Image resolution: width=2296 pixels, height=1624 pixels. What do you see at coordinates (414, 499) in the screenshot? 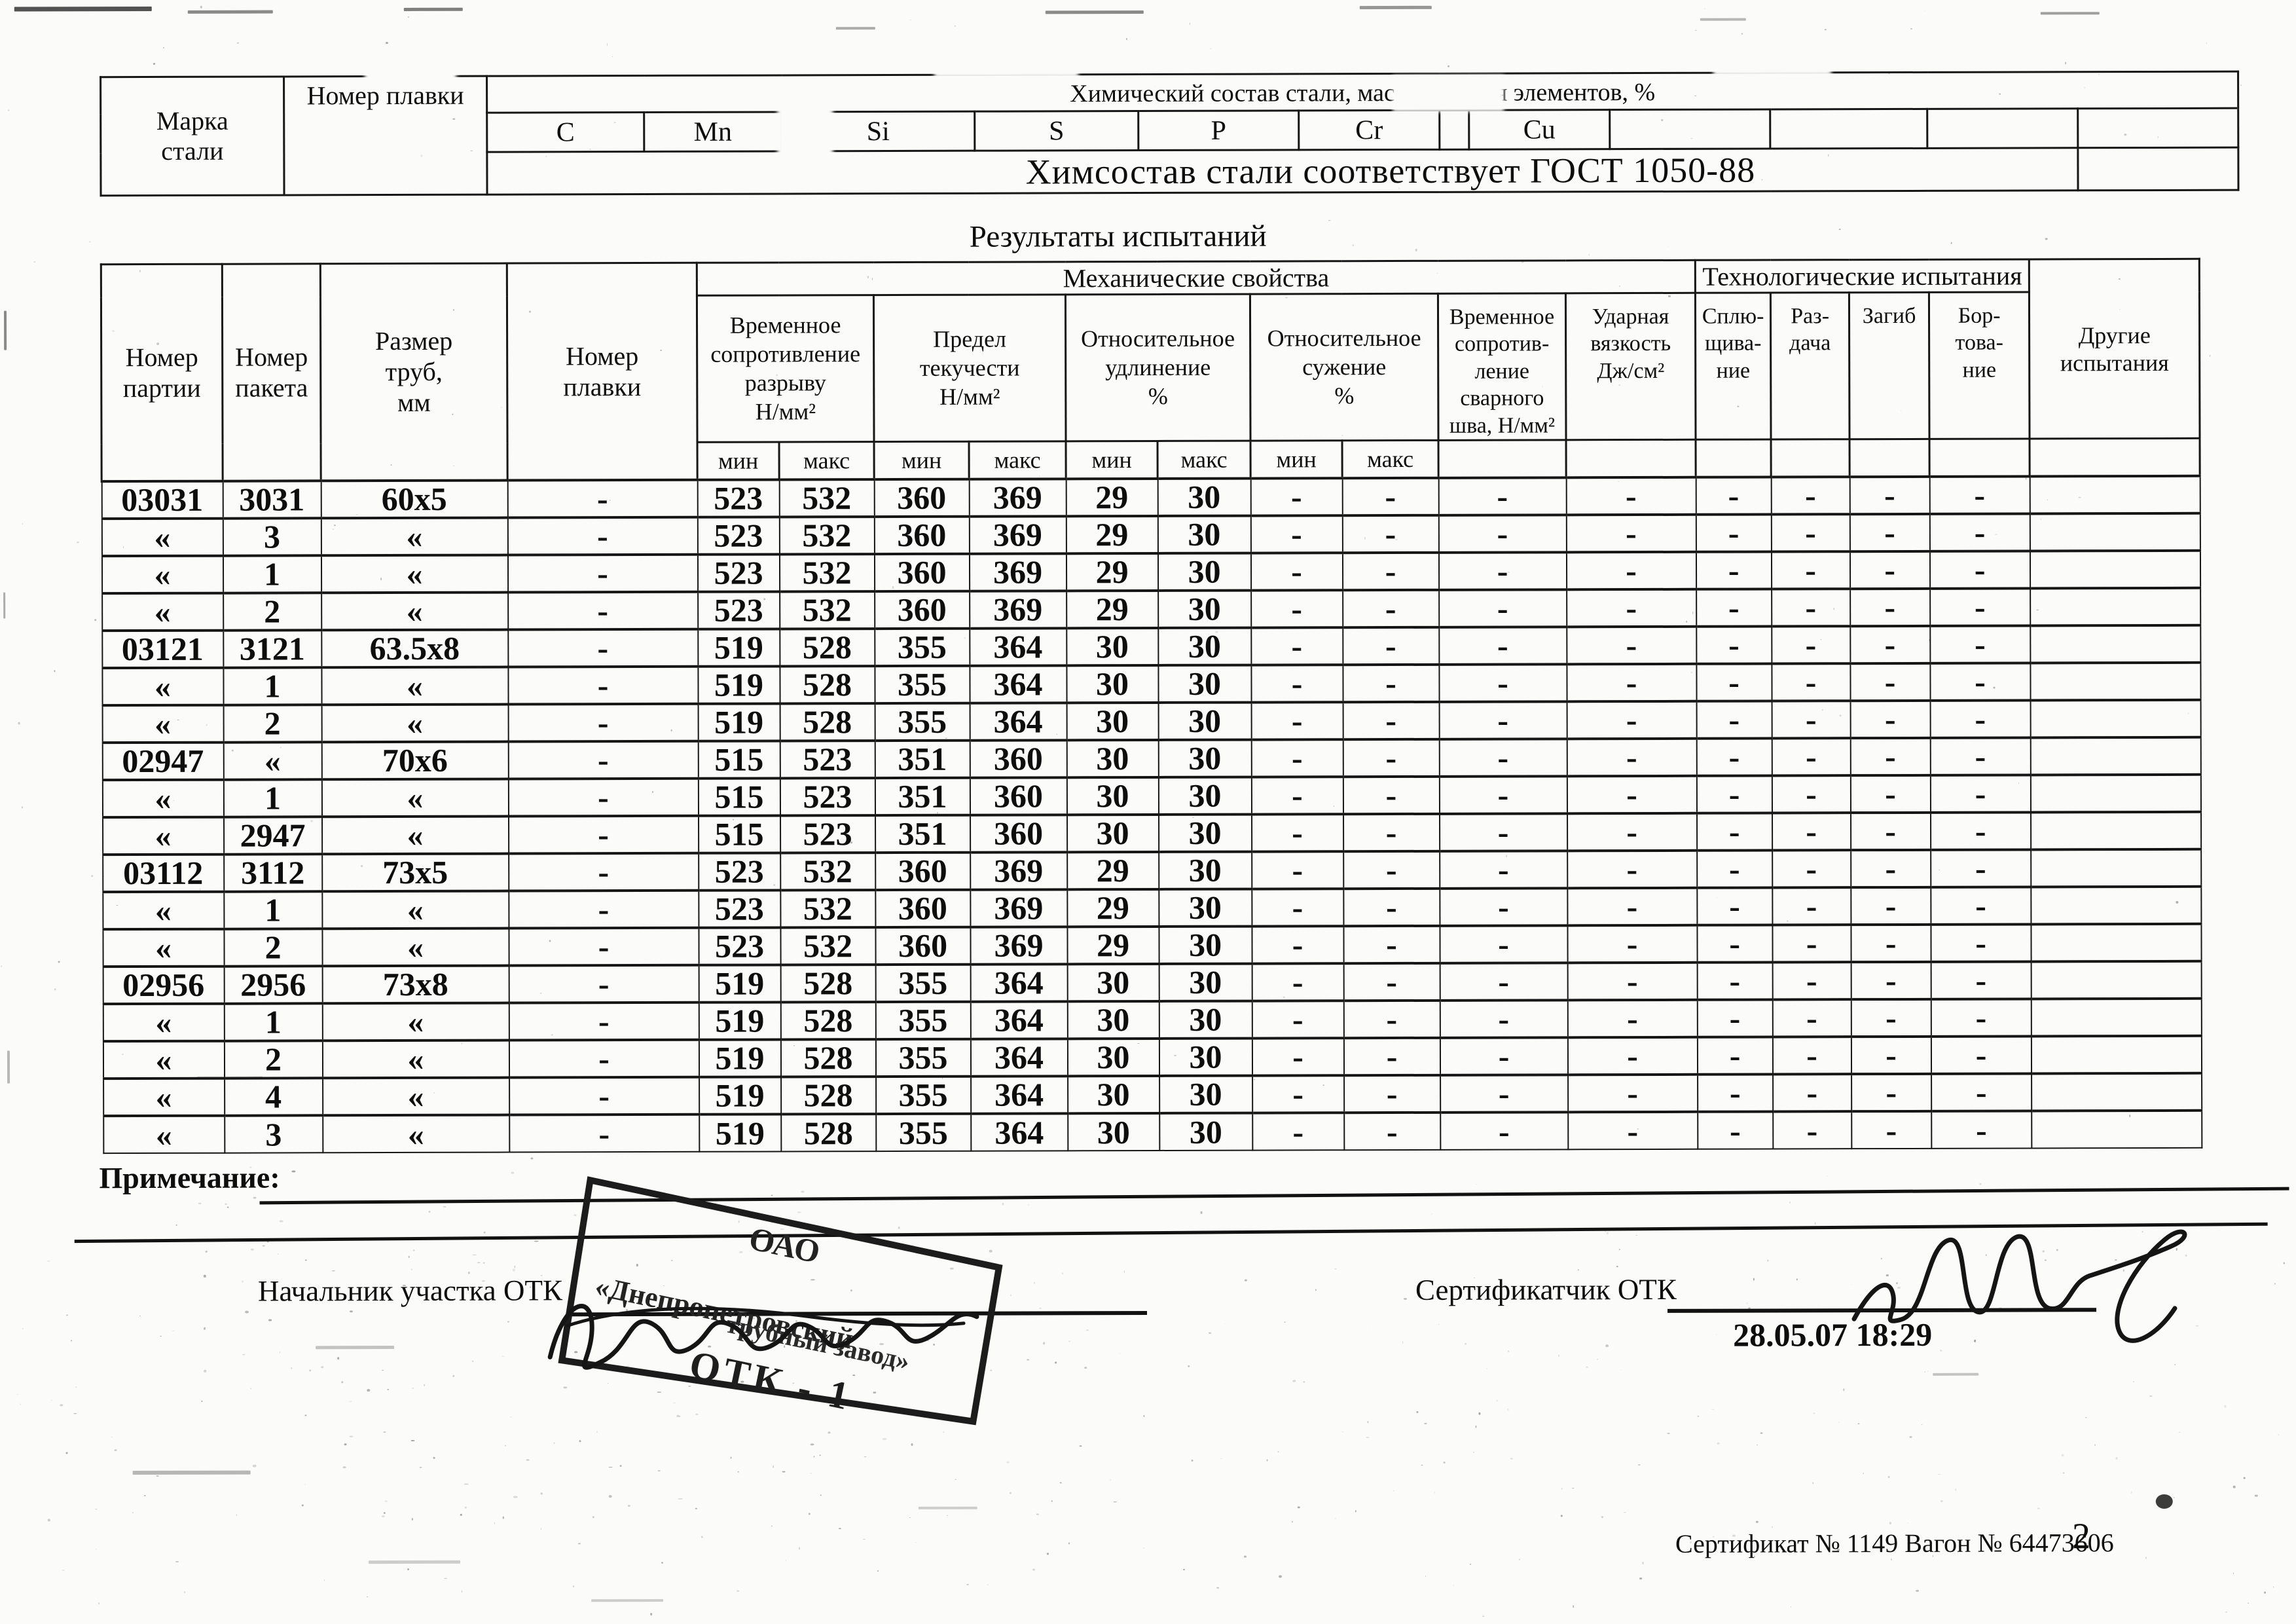
I see `cell: 60x5` at bounding box center [414, 499].